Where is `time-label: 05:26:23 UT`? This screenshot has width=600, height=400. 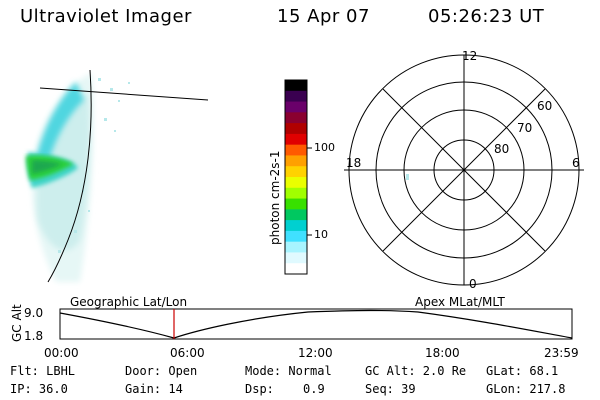 time-label: 05:26:23 UT is located at coordinates (486, 16).